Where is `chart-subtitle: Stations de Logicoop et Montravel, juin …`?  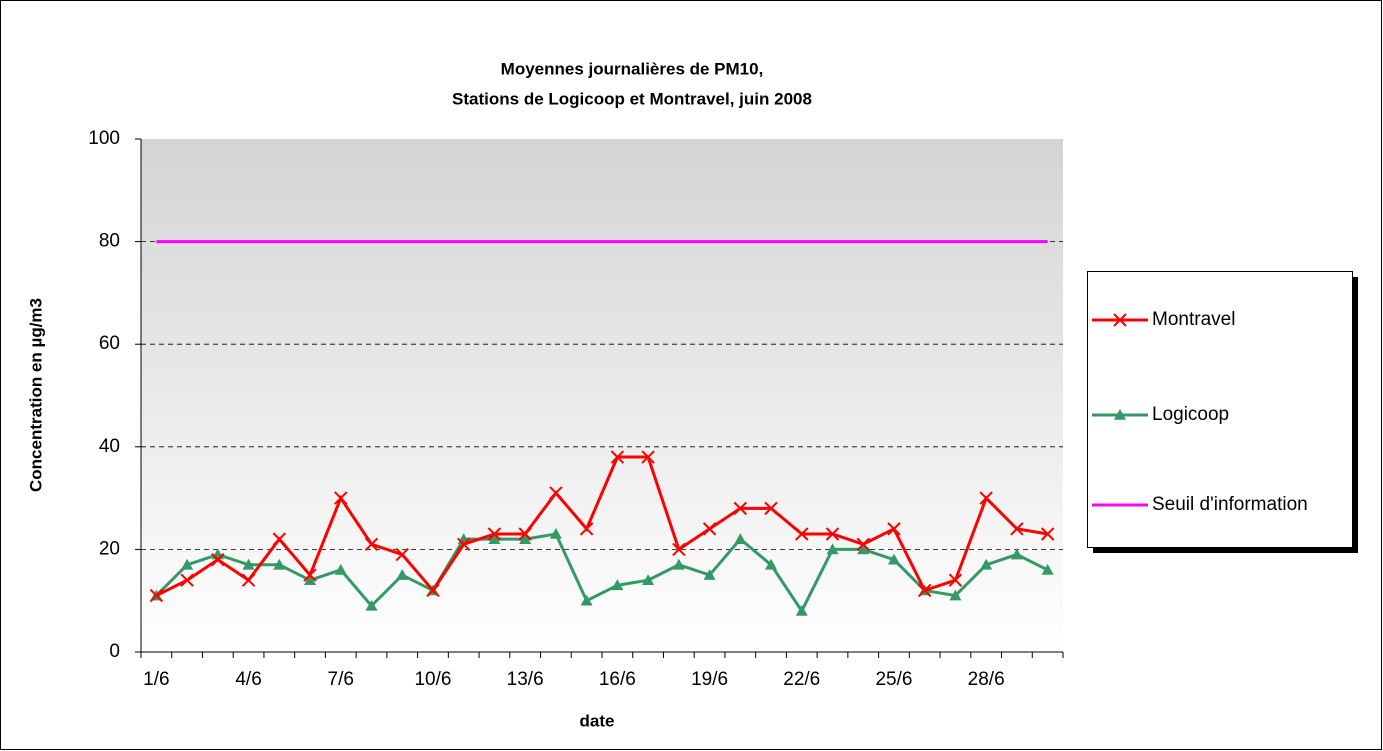
chart-subtitle: Stations de Logicoop et Montravel, juin … is located at coordinates (632, 98).